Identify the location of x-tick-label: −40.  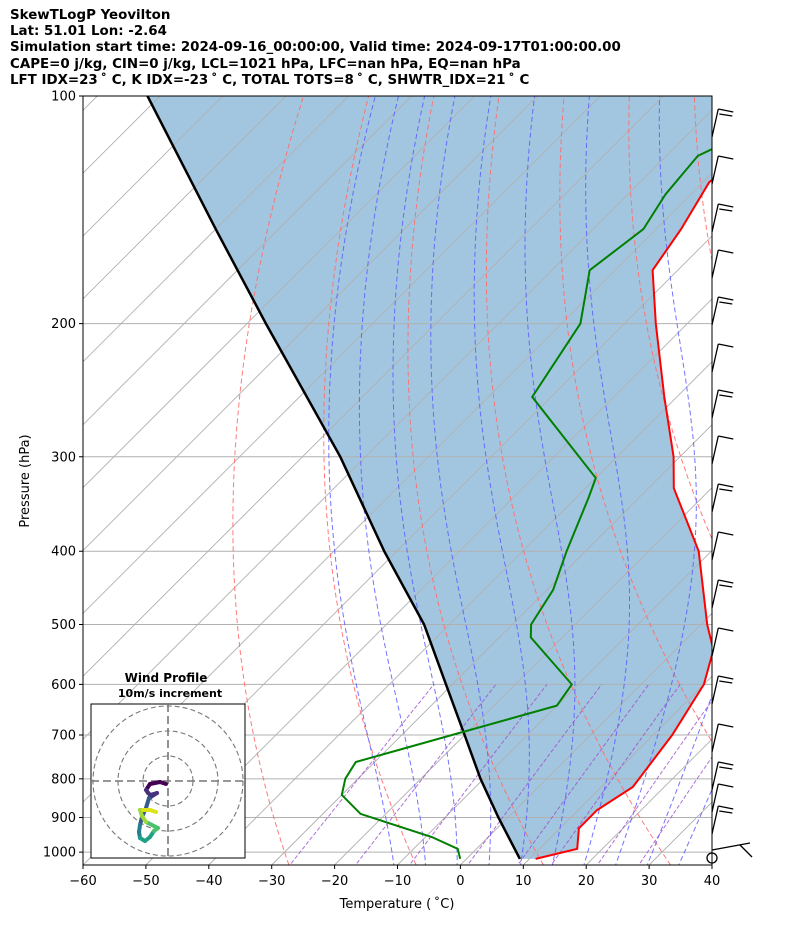
(208, 881).